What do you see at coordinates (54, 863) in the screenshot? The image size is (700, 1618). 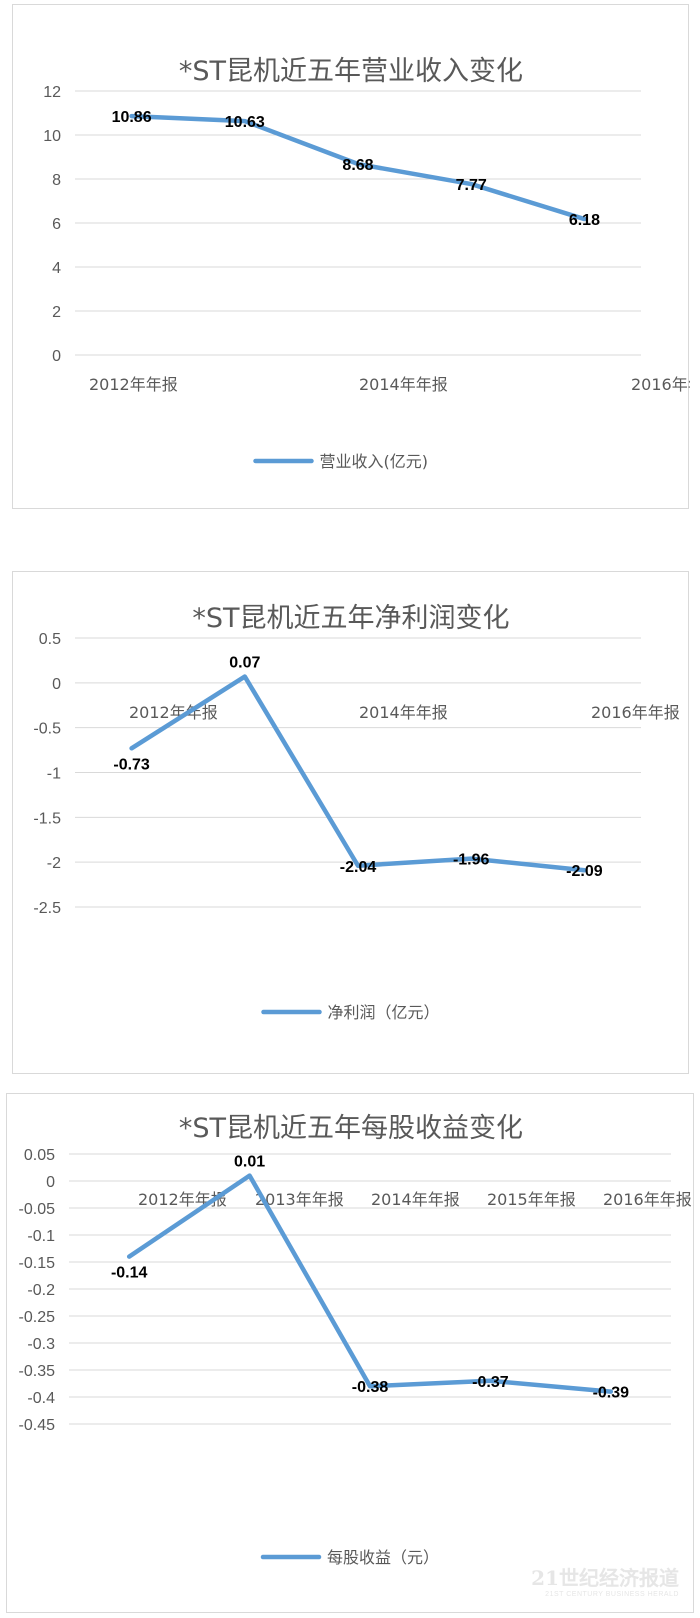 I see `y-tick-label: -2` at bounding box center [54, 863].